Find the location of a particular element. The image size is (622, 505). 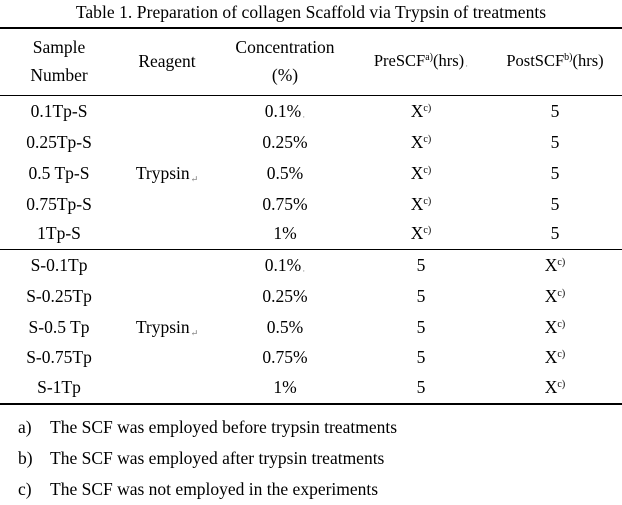

table-bottom-rule is located at coordinates (311, 404).